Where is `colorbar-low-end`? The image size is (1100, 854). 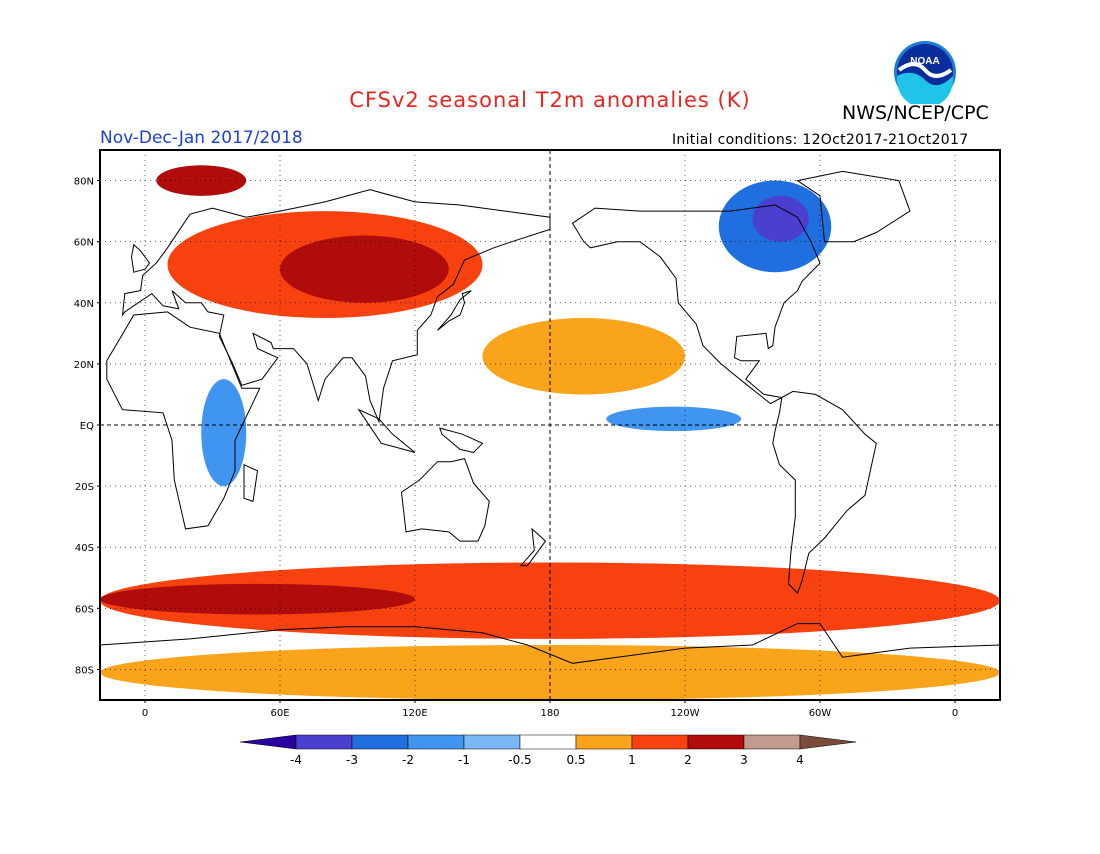
colorbar-low-end is located at coordinates (268, 742).